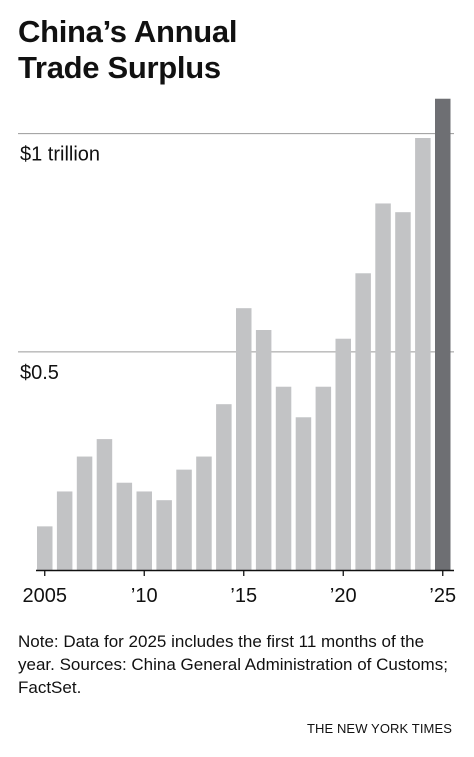 Image resolution: width=474 pixels, height=757 pixels. I want to click on x-tick-label: ’10, so click(144, 596).